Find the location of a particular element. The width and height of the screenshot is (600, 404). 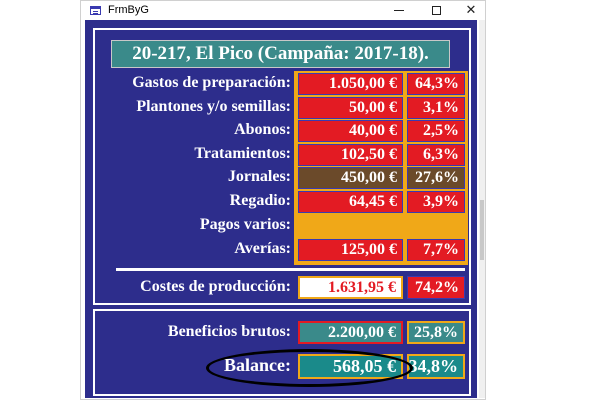

percent-jornales: 27,6% is located at coordinates (436, 178).